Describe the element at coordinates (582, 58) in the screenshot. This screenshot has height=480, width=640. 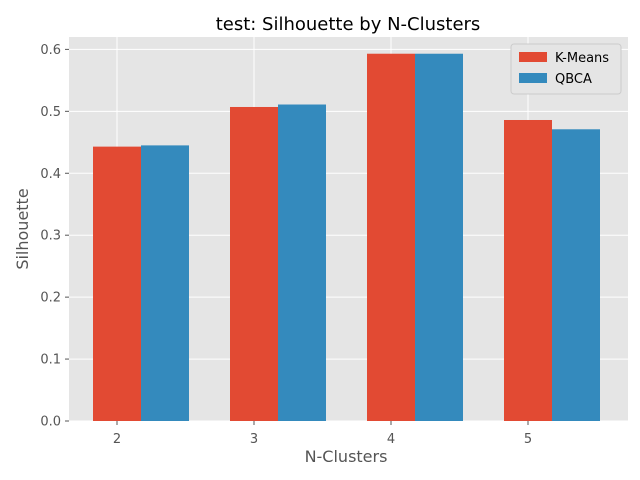
I see `legend-label: K-Means` at that location.